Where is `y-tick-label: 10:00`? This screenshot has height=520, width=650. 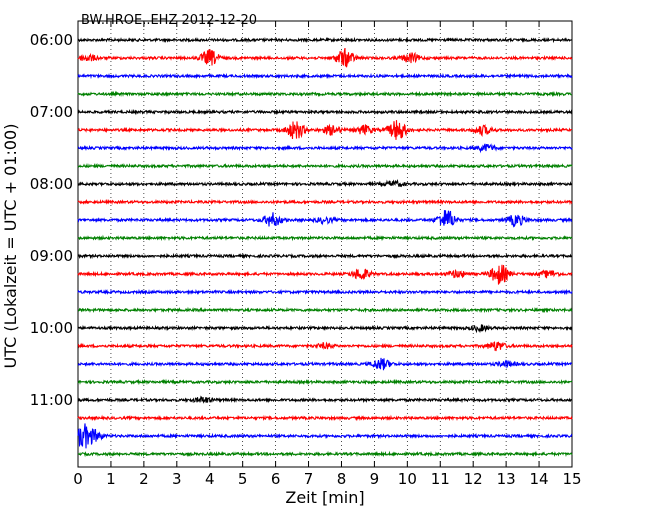
y-tick-label: 10:00 is located at coordinates (51, 328).